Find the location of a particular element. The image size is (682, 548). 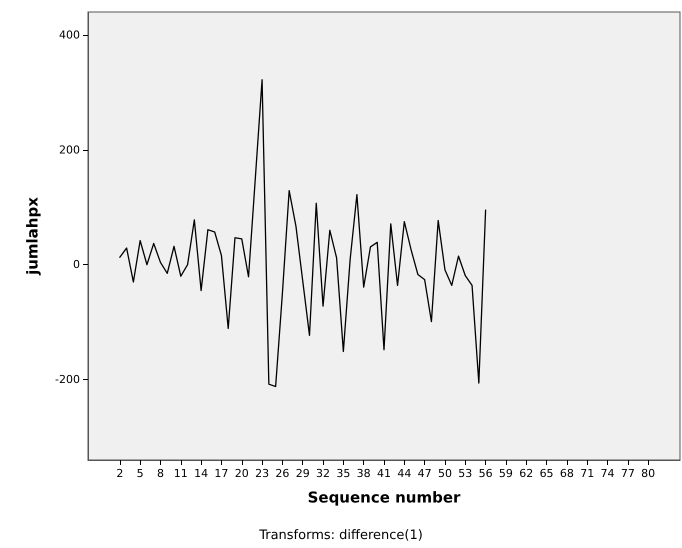

x-tick-label: 2 is located at coordinates (120, 473).